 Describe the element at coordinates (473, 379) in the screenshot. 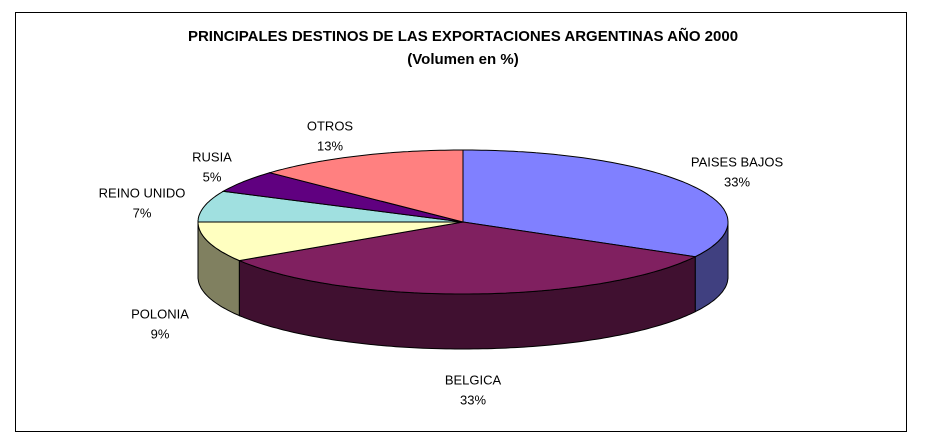

I see `slice-label: BELGICA` at that location.